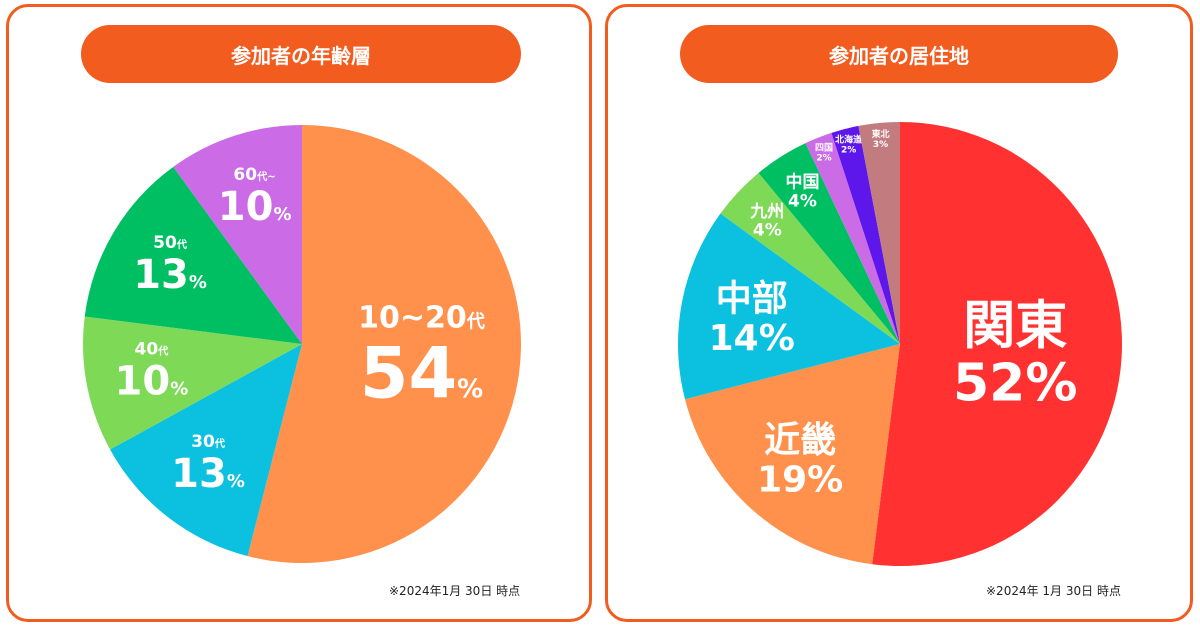  What do you see at coordinates (848, 151) in the screenshot?
I see `region-slice-value-6: 2%` at bounding box center [848, 151].